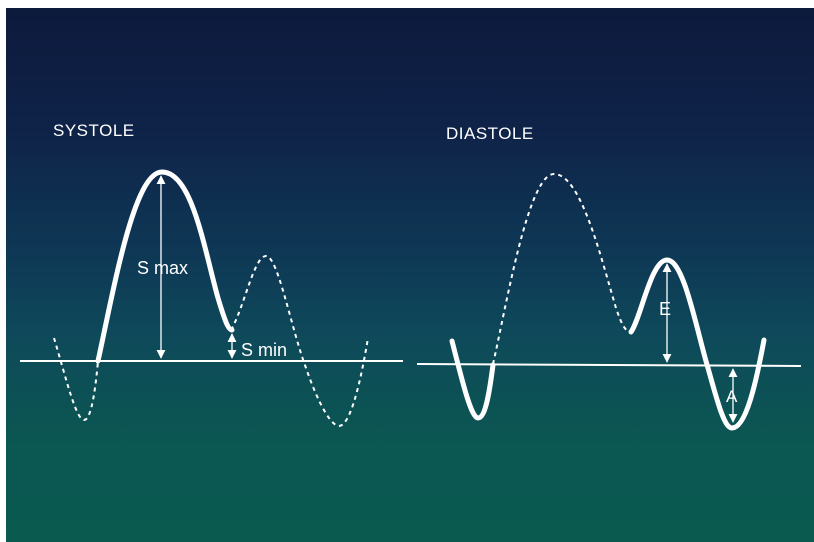 Image resolution: width=814 pixels, height=542 pixels. I want to click on a-label: A, so click(732, 396).